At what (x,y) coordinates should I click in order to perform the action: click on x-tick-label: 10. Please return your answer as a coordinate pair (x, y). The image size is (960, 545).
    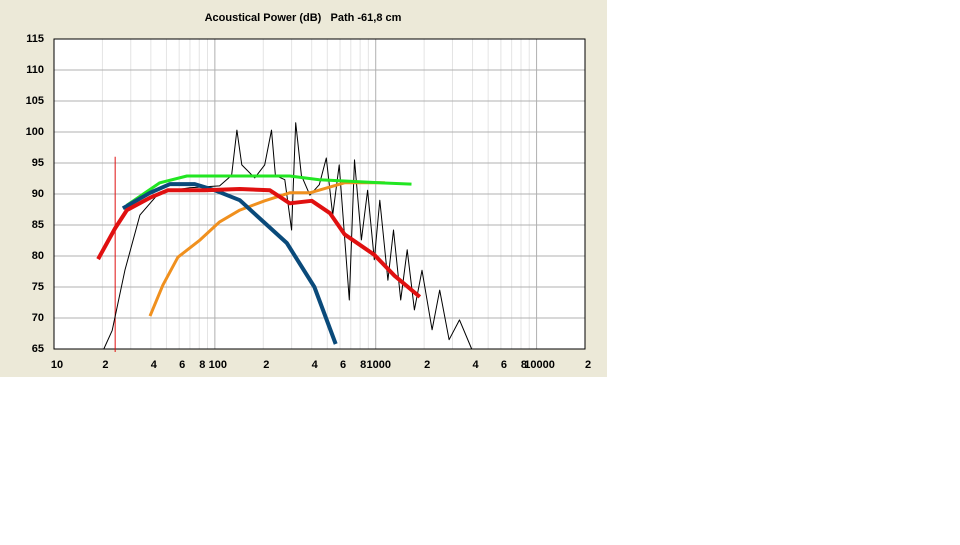
    Looking at the image, I should click on (57, 365).